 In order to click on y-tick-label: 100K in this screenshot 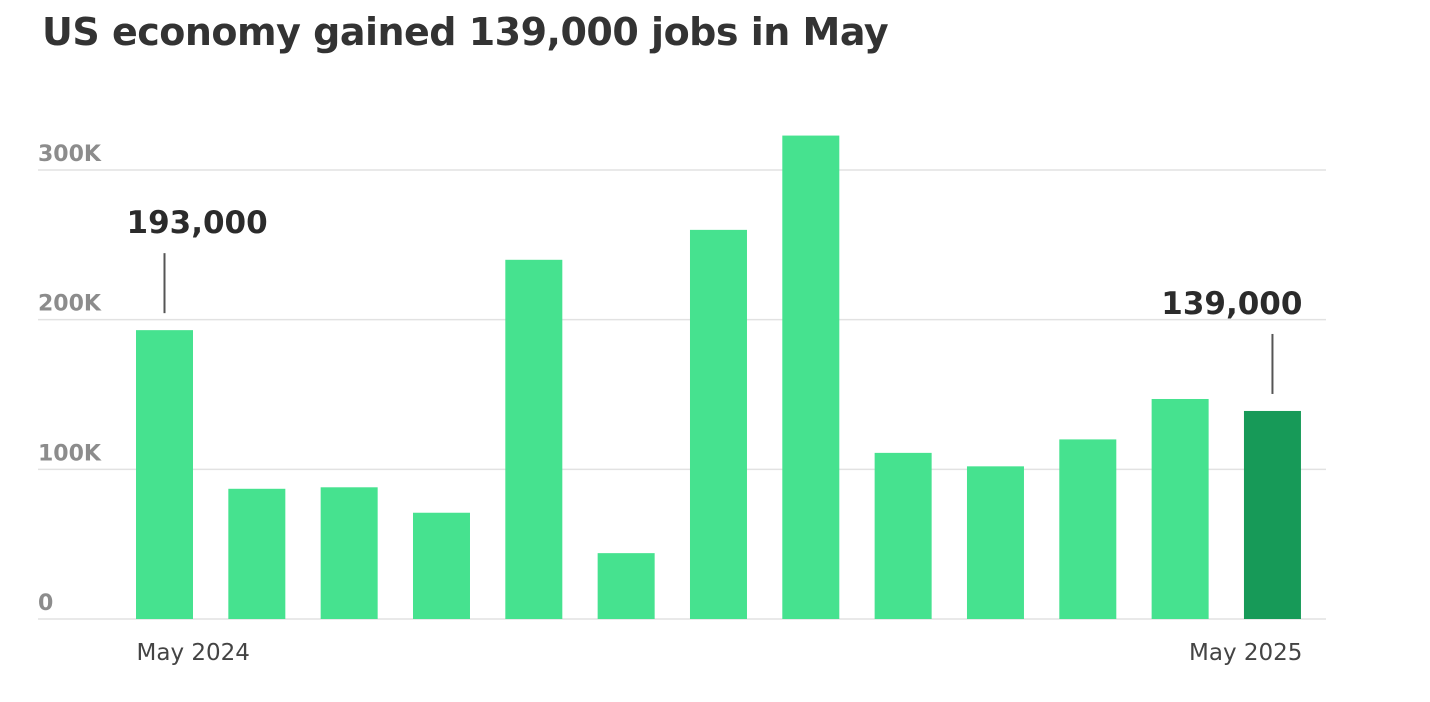, I will do `click(70, 453)`.